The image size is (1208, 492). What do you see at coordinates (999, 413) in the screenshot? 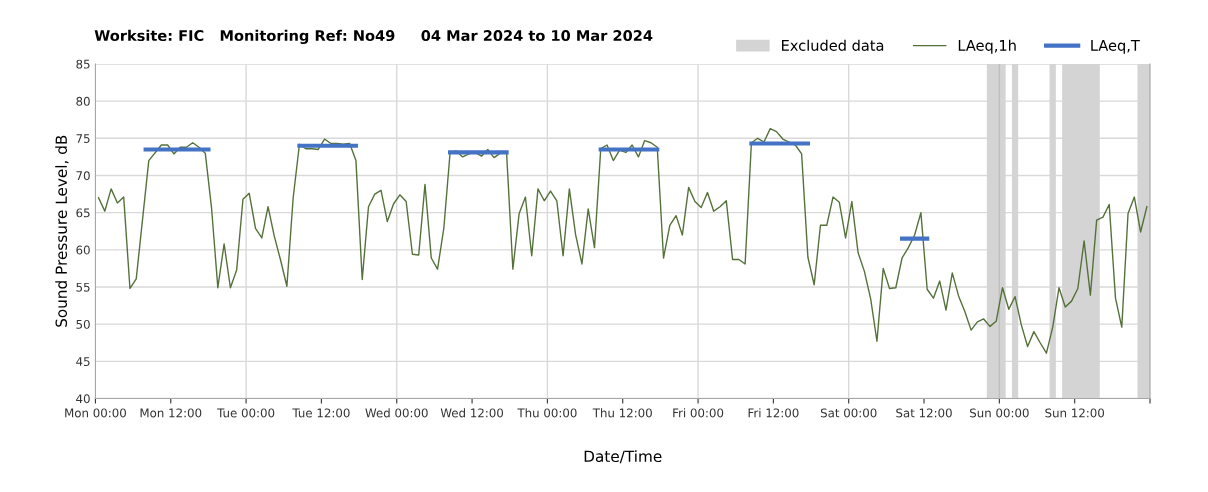
I see `x-tick-label: Sun 00:00` at bounding box center [999, 413].